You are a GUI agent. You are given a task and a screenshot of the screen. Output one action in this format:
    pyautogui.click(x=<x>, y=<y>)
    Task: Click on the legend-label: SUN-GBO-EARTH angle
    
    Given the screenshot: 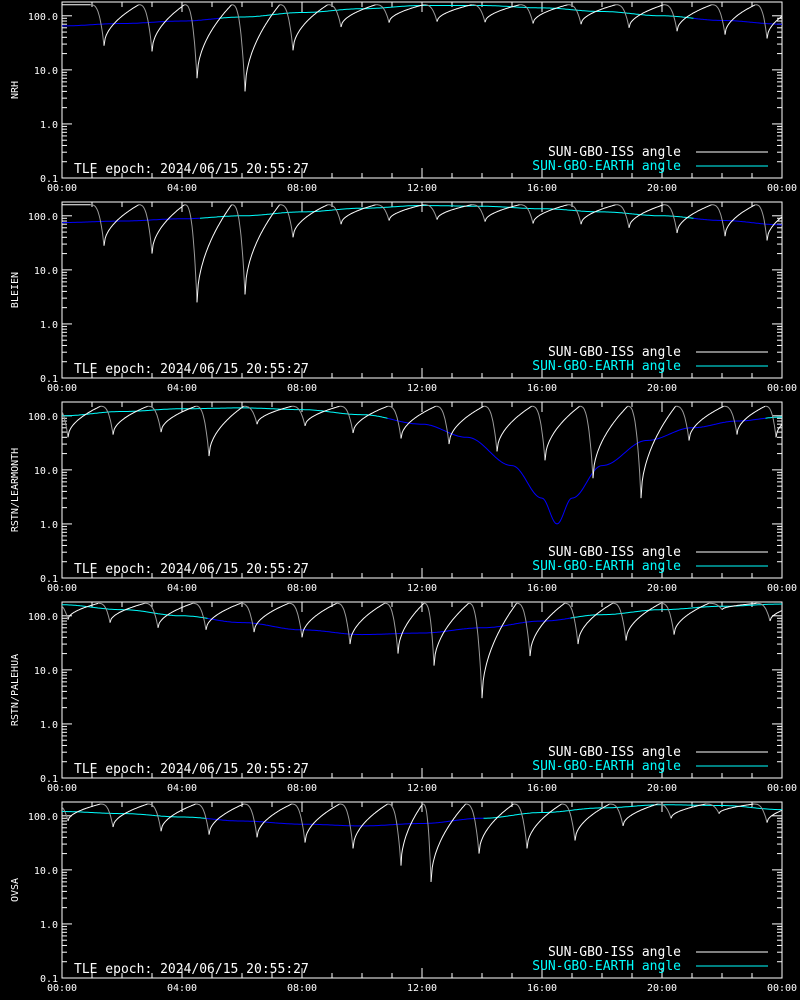 What is the action you would take?
    pyautogui.click(x=606, y=366)
    